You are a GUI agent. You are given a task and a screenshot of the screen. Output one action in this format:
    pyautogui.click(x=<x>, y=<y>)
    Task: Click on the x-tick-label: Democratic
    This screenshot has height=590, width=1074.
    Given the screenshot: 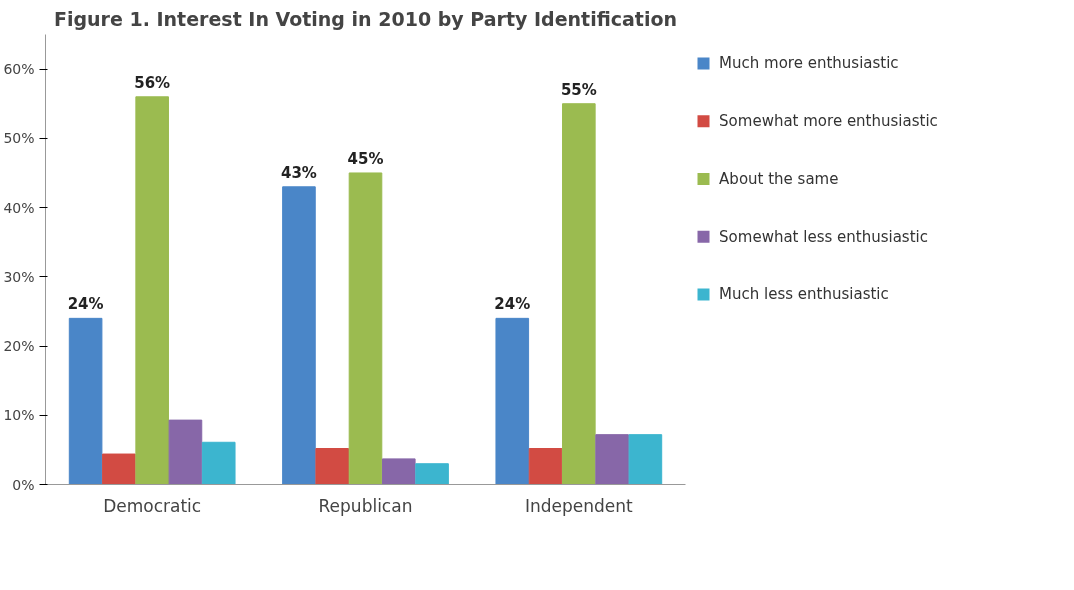 What is the action you would take?
    pyautogui.click(x=152, y=505)
    